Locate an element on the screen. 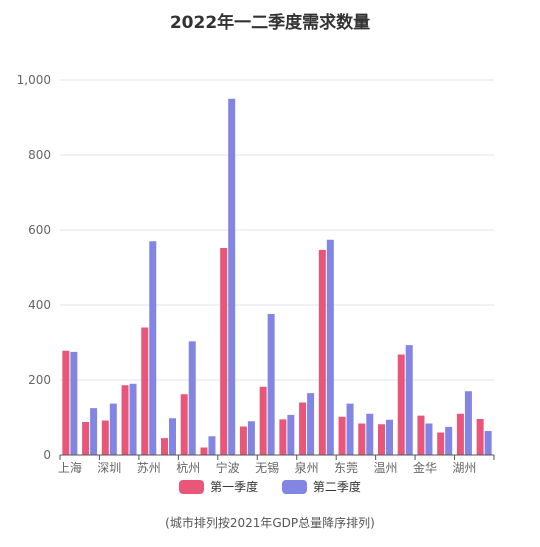  x-tick-label: 苏州 is located at coordinates (149, 468).